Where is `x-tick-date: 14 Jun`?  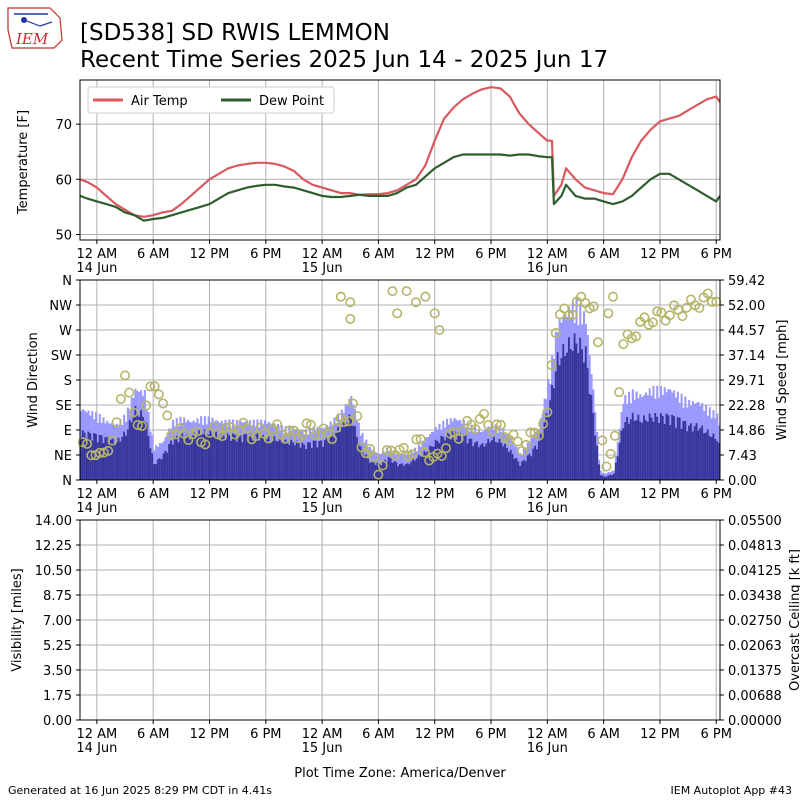 x-tick-date: 14 Jun is located at coordinates (96, 268).